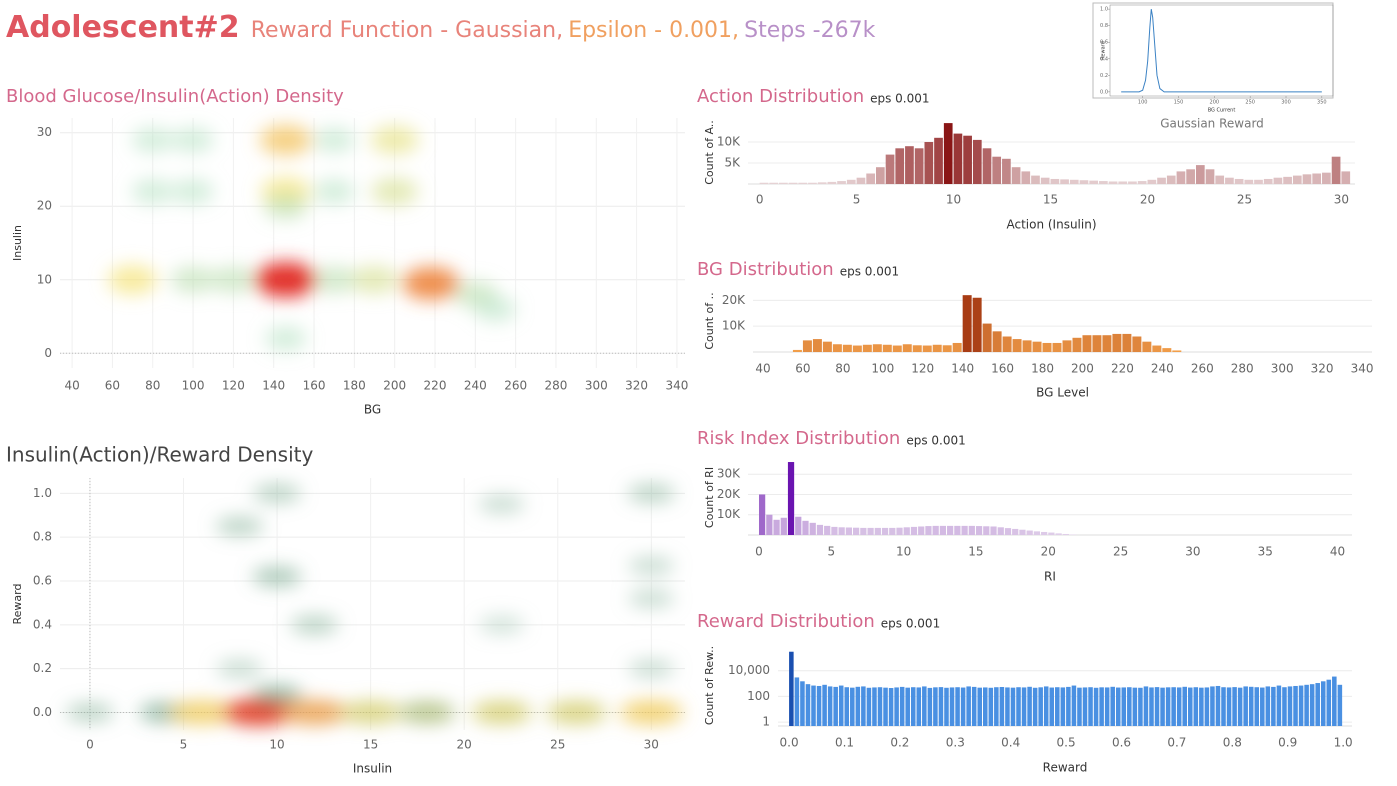 Image resolution: width=1397 pixels, height=786 pixels. I want to click on y-axis-title: Count of A.., so click(709, 152).